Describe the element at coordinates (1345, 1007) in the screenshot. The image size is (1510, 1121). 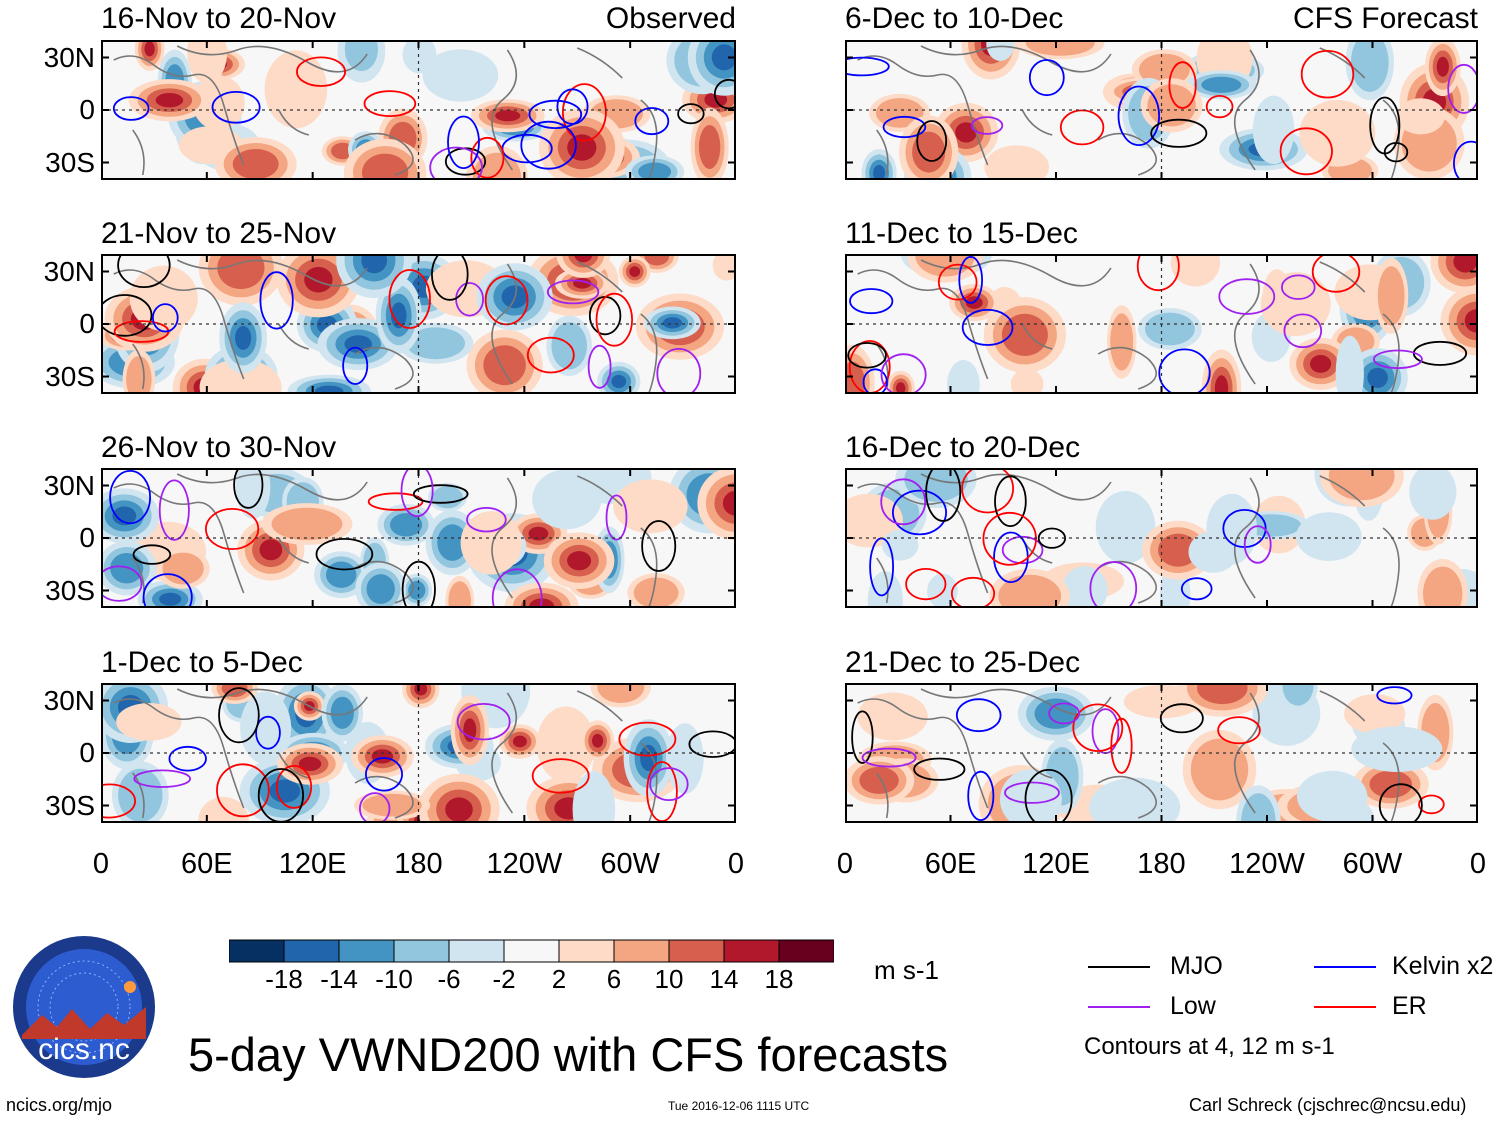
I see `legend-er-line` at that location.